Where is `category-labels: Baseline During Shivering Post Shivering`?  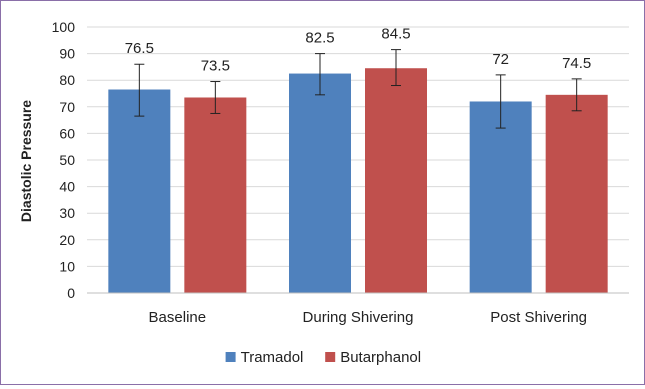
category-labels: Baseline During Shivering Post Shivering is located at coordinates (368, 317).